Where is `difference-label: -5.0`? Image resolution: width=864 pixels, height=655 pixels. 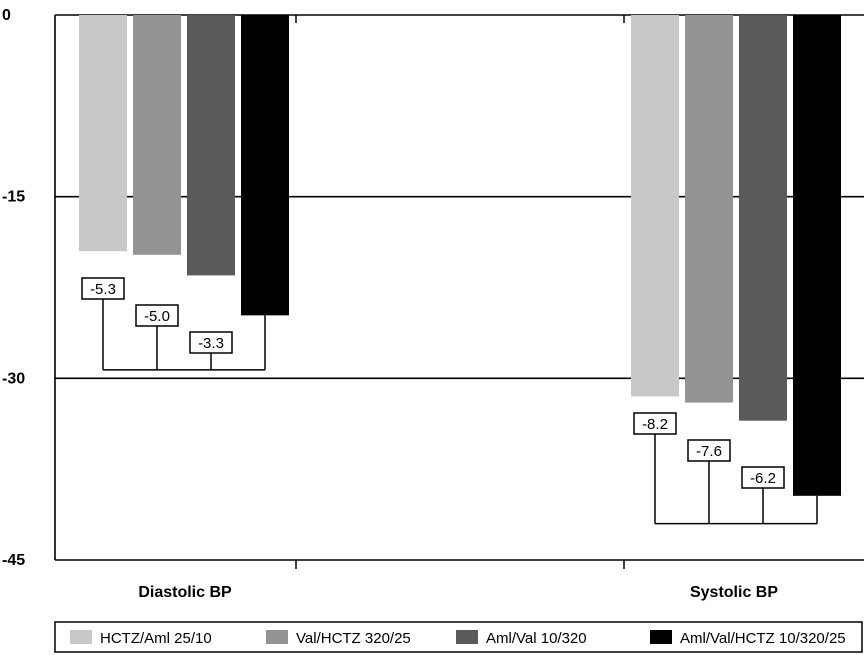
difference-label: -5.0 is located at coordinates (157, 316).